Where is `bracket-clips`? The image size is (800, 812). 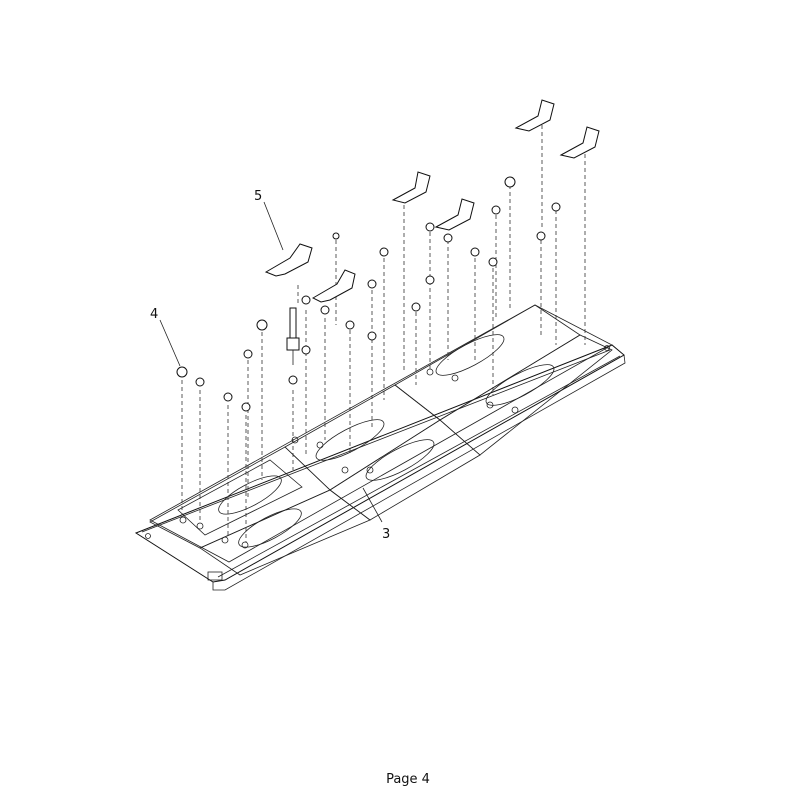 bracket-clips is located at coordinates (432, 201).